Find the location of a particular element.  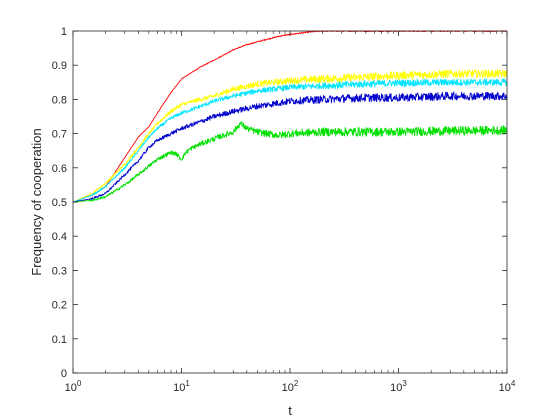

y-axis-label: Frequency of cooperation is located at coordinates (36, 201).